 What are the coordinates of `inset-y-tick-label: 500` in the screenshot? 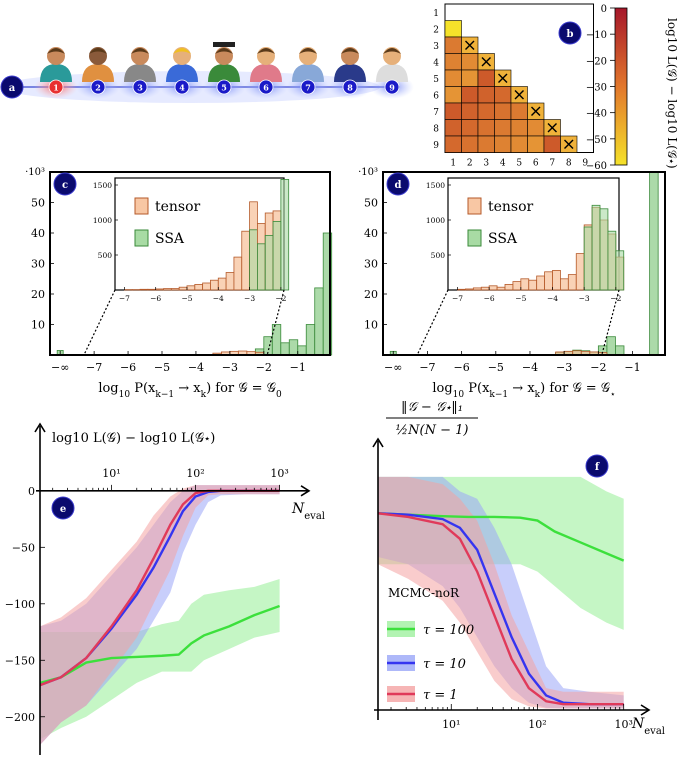 It's located at (105, 255).